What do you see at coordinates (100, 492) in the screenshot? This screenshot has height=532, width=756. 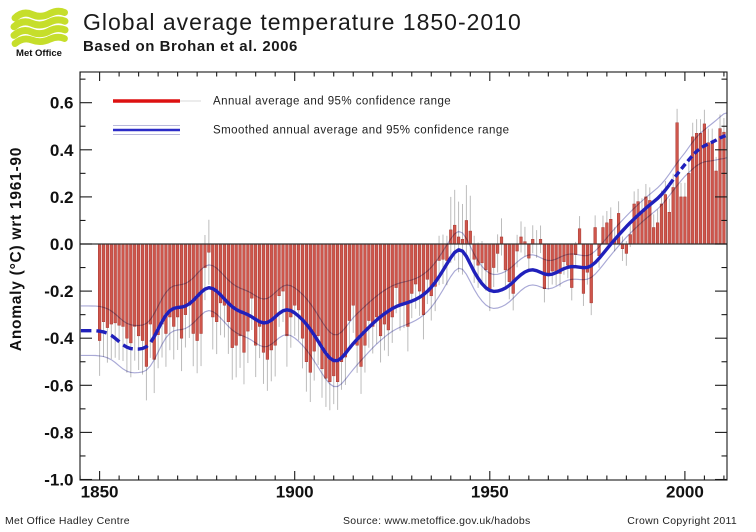 I see `svg-text: 1850` at bounding box center [100, 492].